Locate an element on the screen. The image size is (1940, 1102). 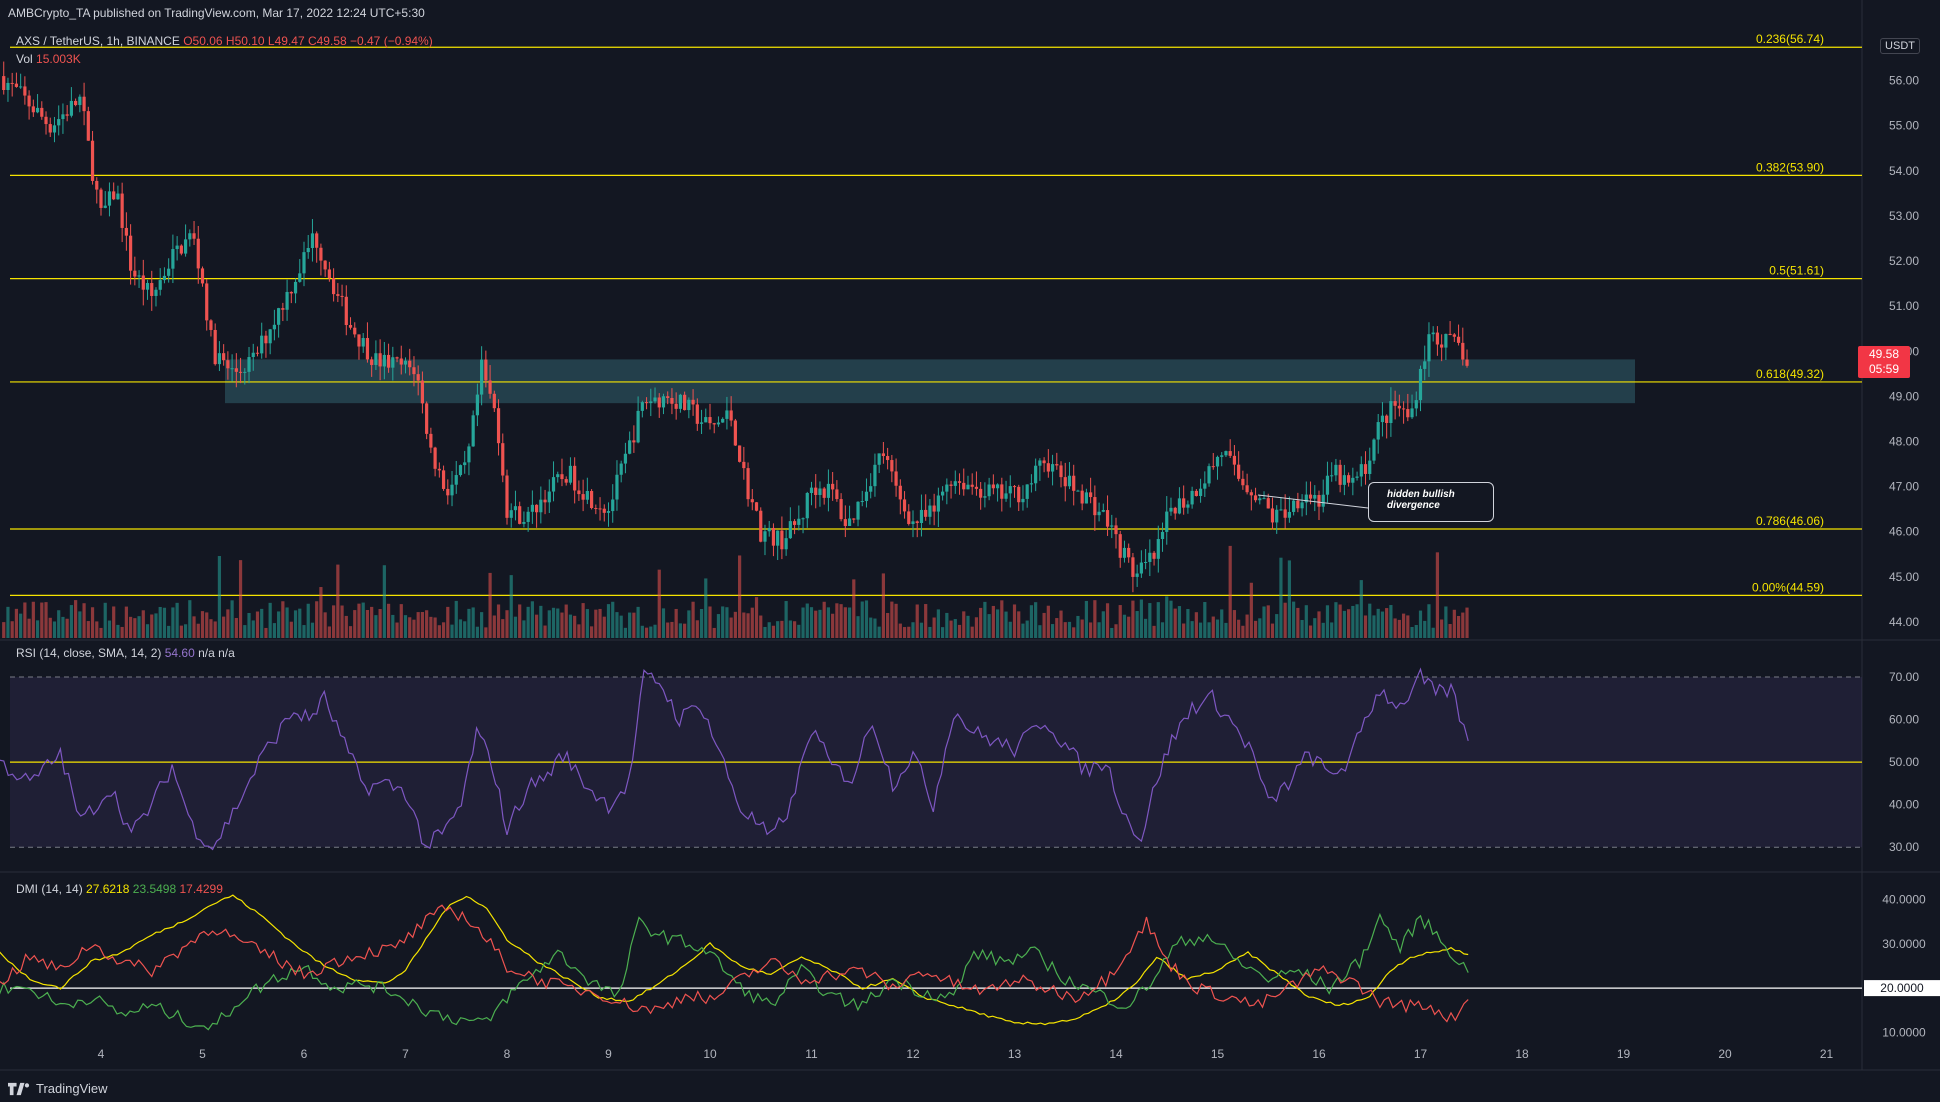
dmi-tick-label: 10.0000 is located at coordinates (1904, 1032).